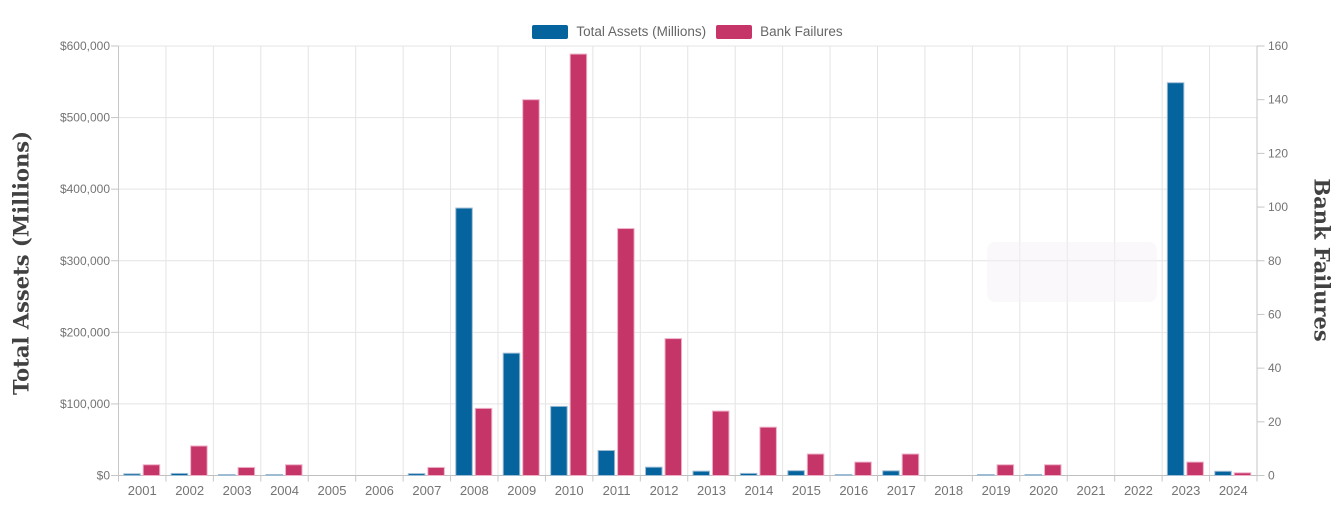  Describe the element at coordinates (237, 490) in the screenshot. I see `x-axis-year-label: 2003` at that location.